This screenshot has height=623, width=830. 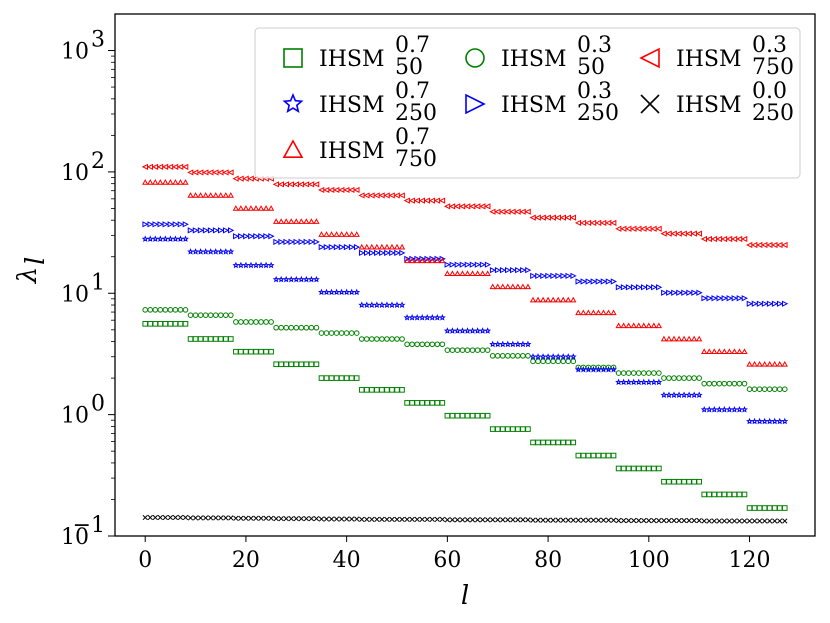 I want to click on x-tick-label: 60, so click(x=447, y=560).